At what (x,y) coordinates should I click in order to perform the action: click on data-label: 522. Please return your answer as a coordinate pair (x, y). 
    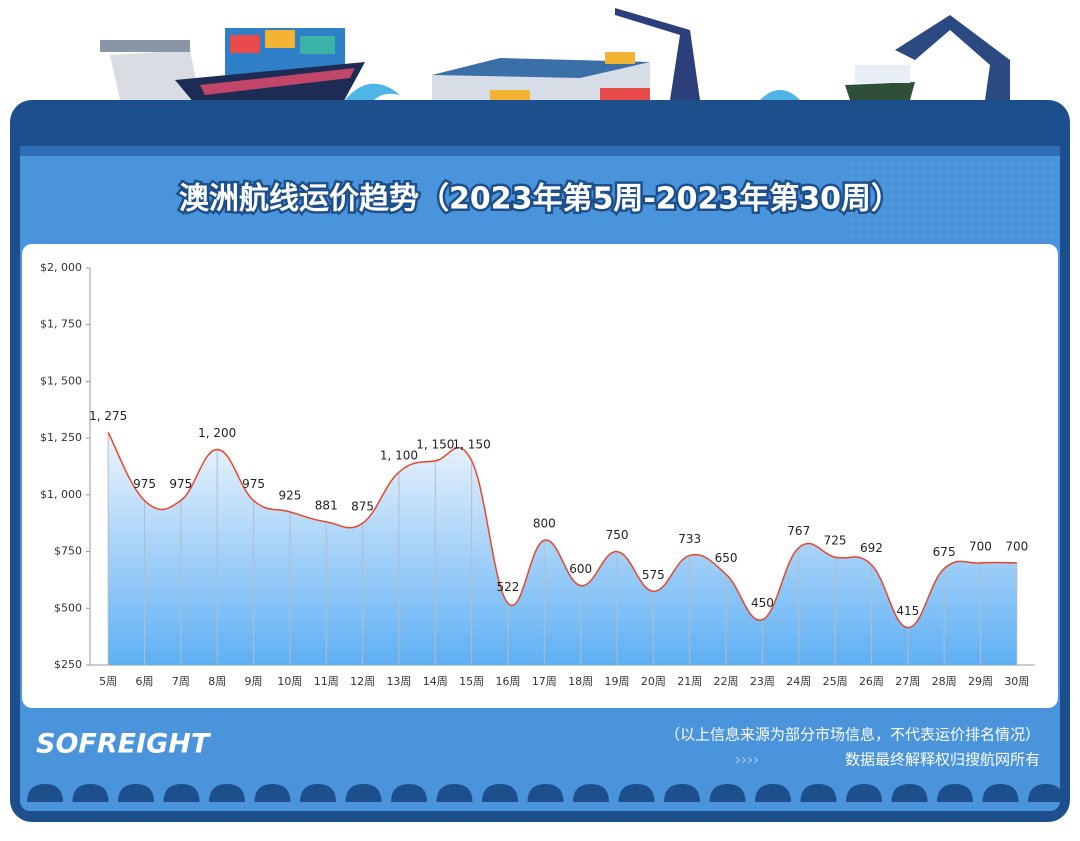
    Looking at the image, I should click on (508, 587).